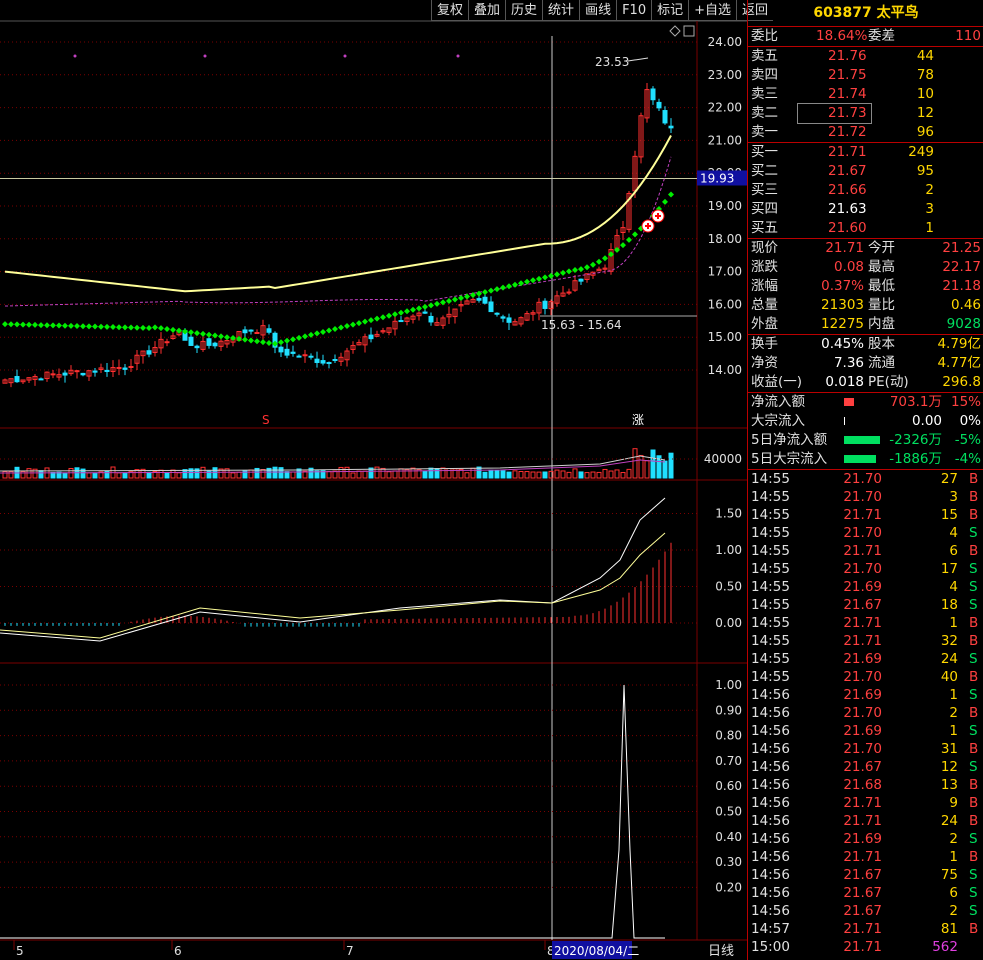  What do you see at coordinates (75, 56) in the screenshot?
I see `top-marker-dot` at bounding box center [75, 56].